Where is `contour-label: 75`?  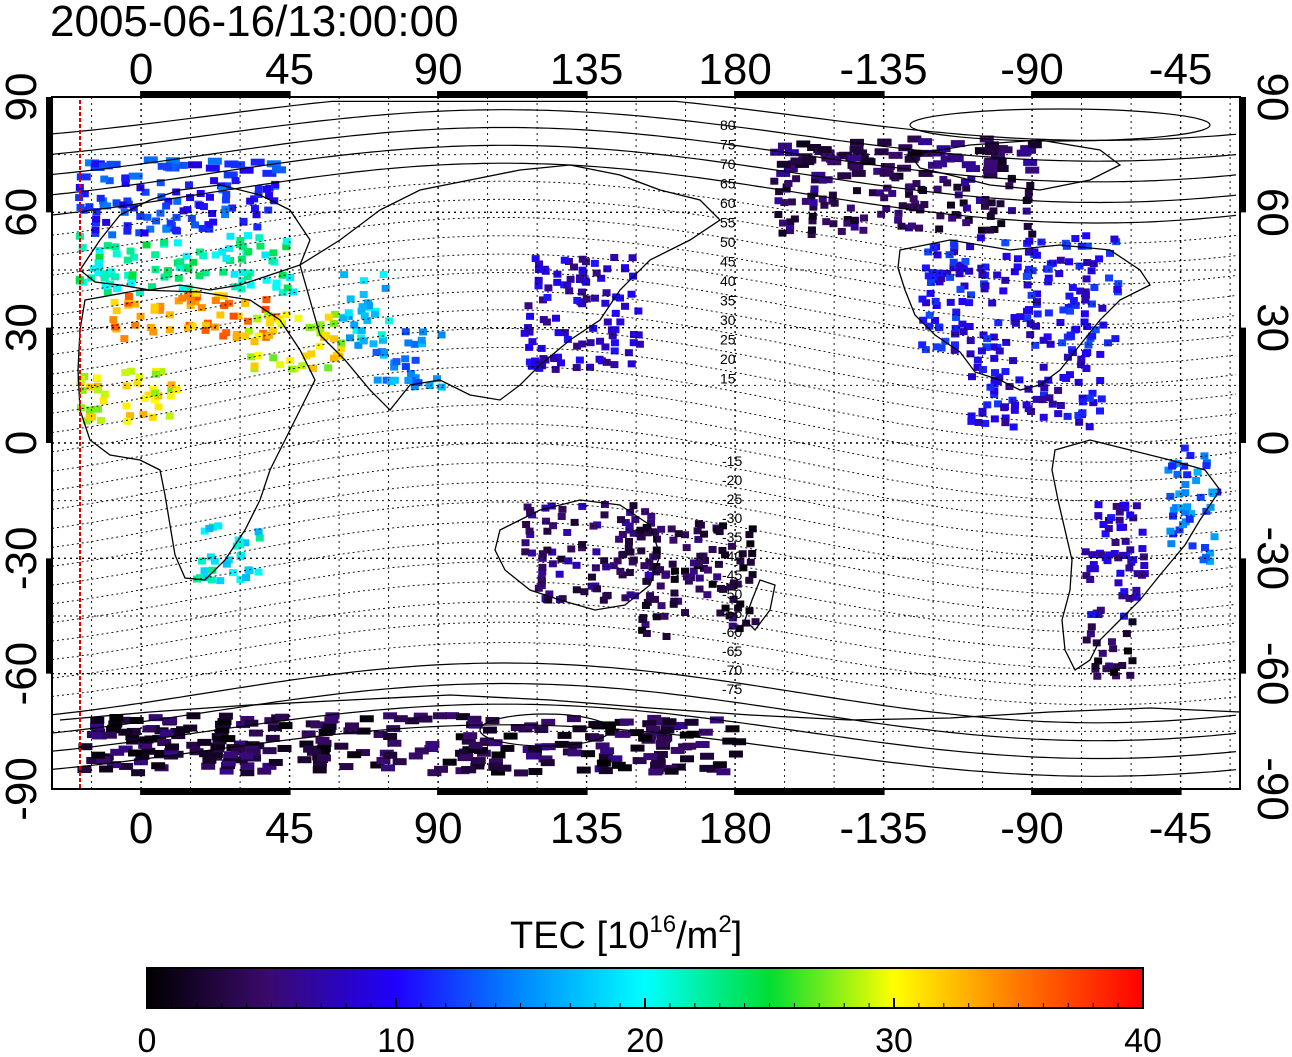
contour-label: 75 is located at coordinates (728, 145).